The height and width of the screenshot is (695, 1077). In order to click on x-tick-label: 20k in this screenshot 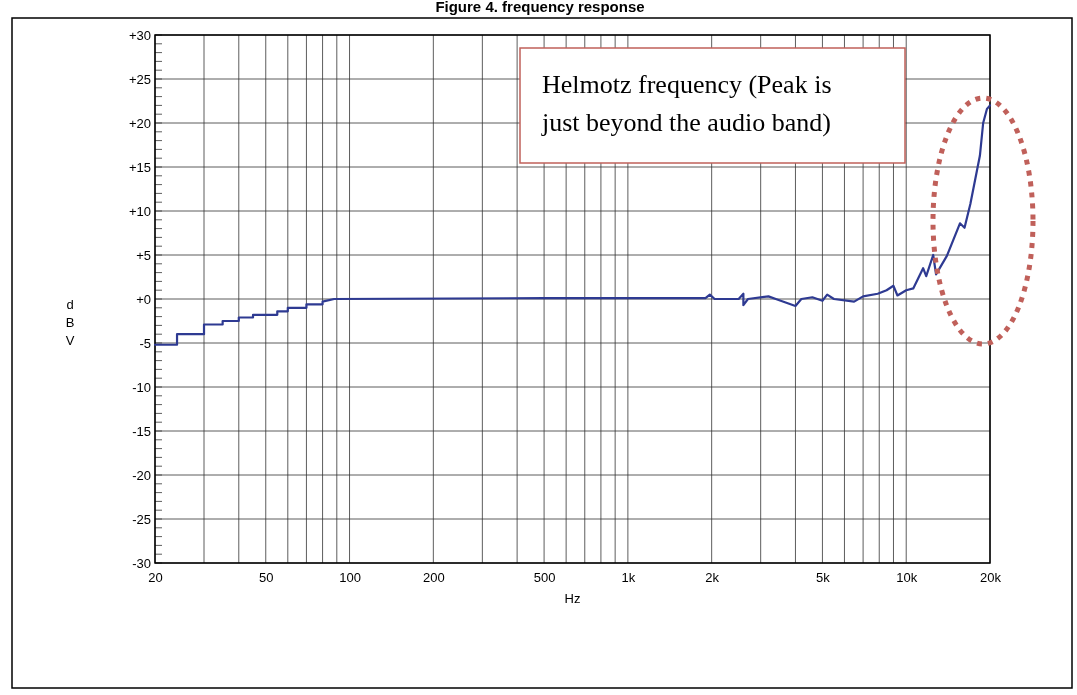, I will do `click(991, 578)`.